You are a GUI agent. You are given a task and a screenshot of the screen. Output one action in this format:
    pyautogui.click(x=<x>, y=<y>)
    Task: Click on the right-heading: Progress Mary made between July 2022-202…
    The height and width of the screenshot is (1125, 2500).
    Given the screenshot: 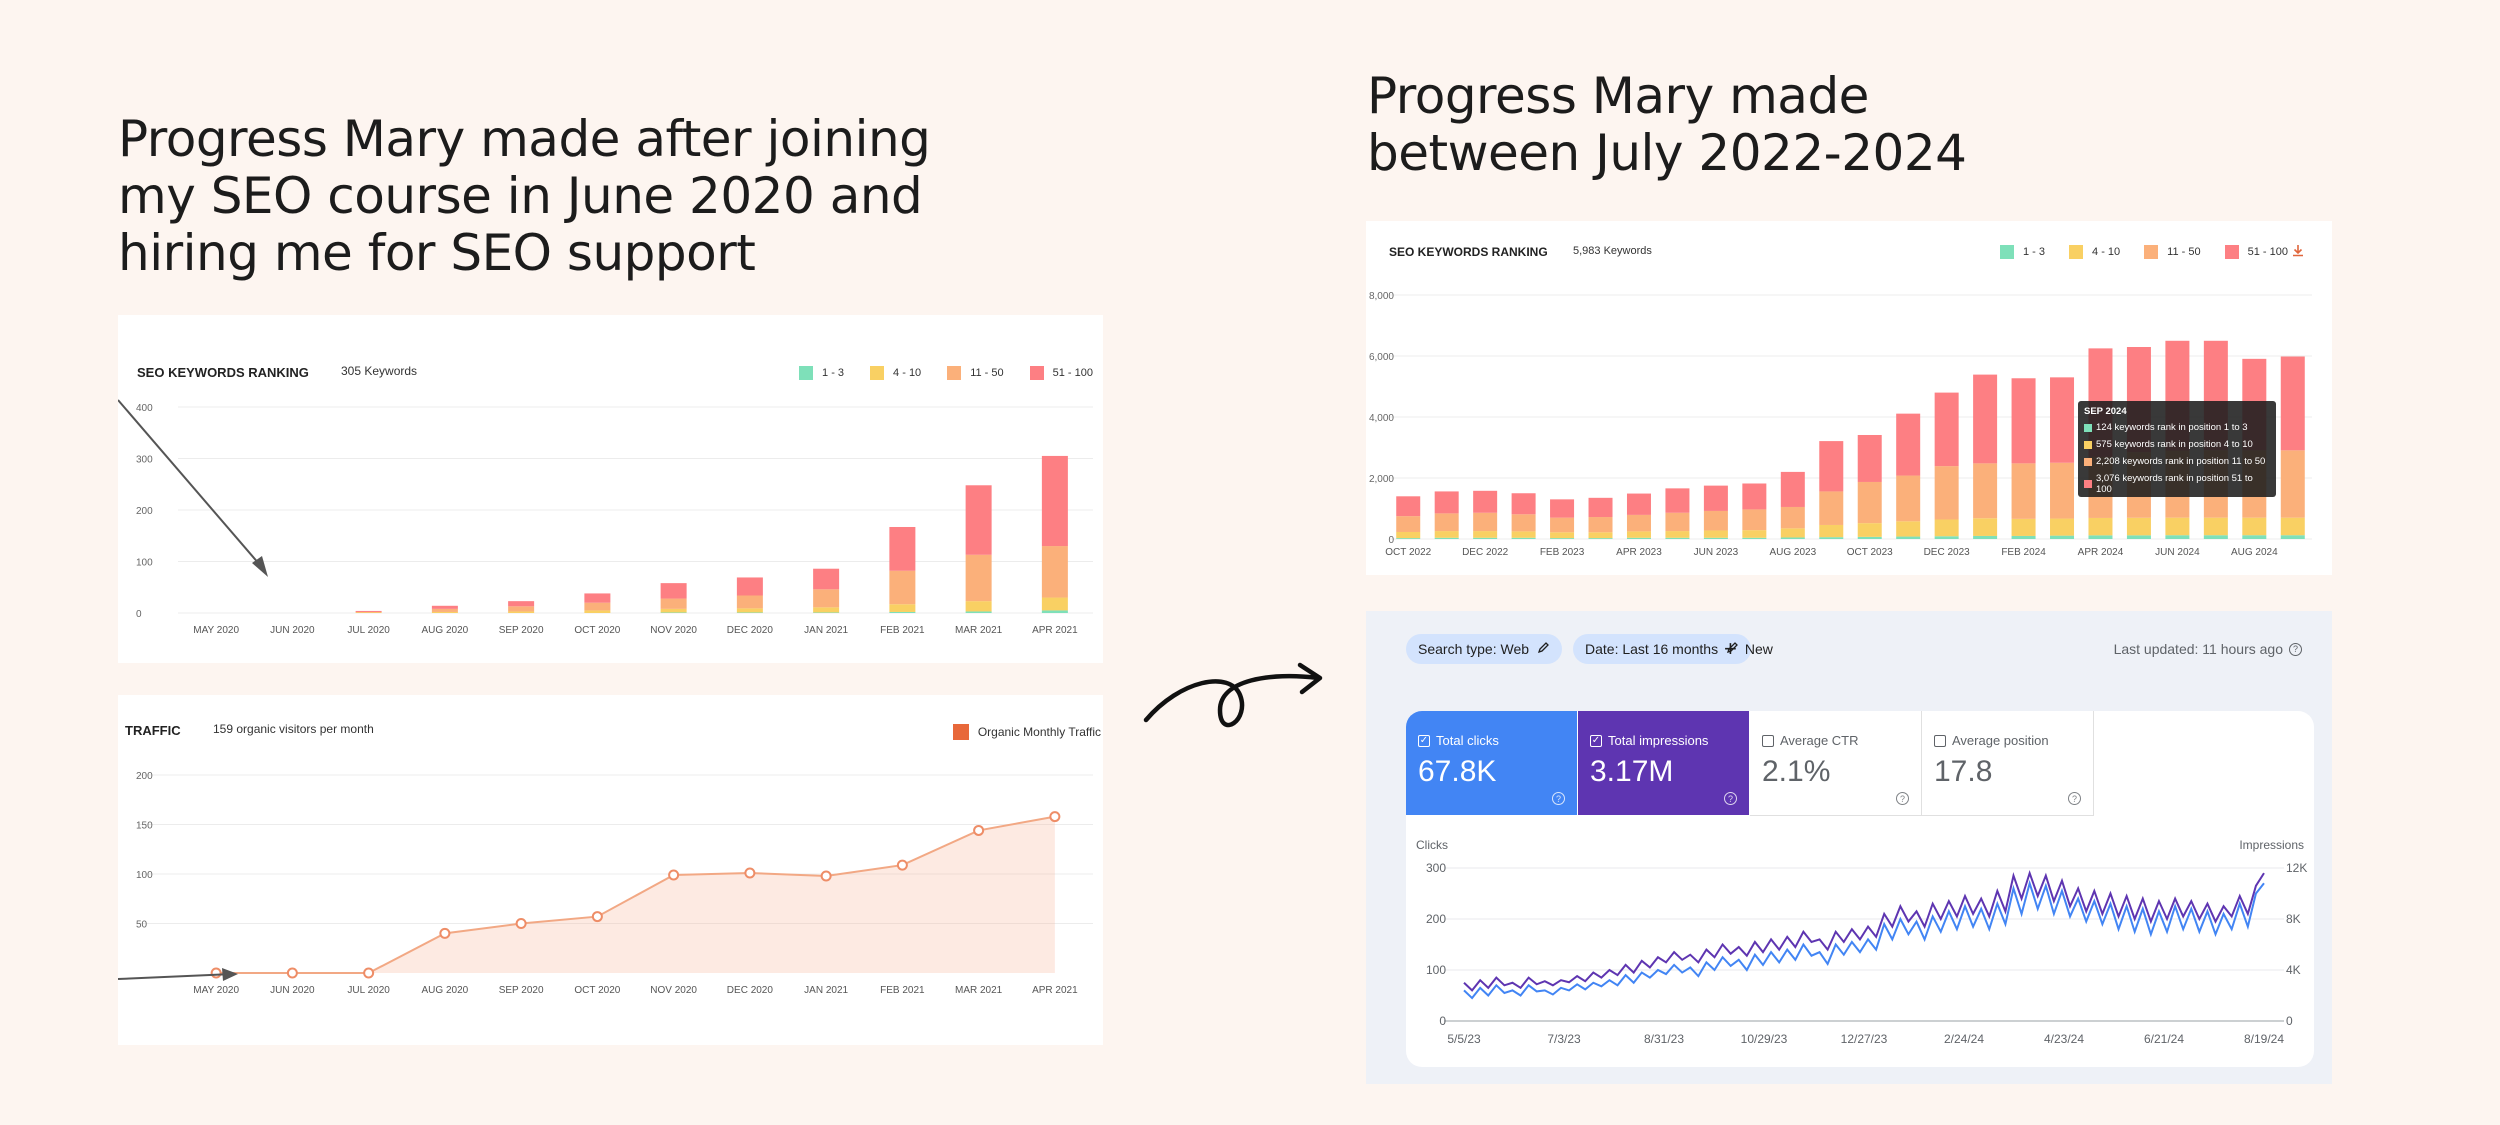 What is the action you would take?
    pyautogui.click(x=1667, y=125)
    